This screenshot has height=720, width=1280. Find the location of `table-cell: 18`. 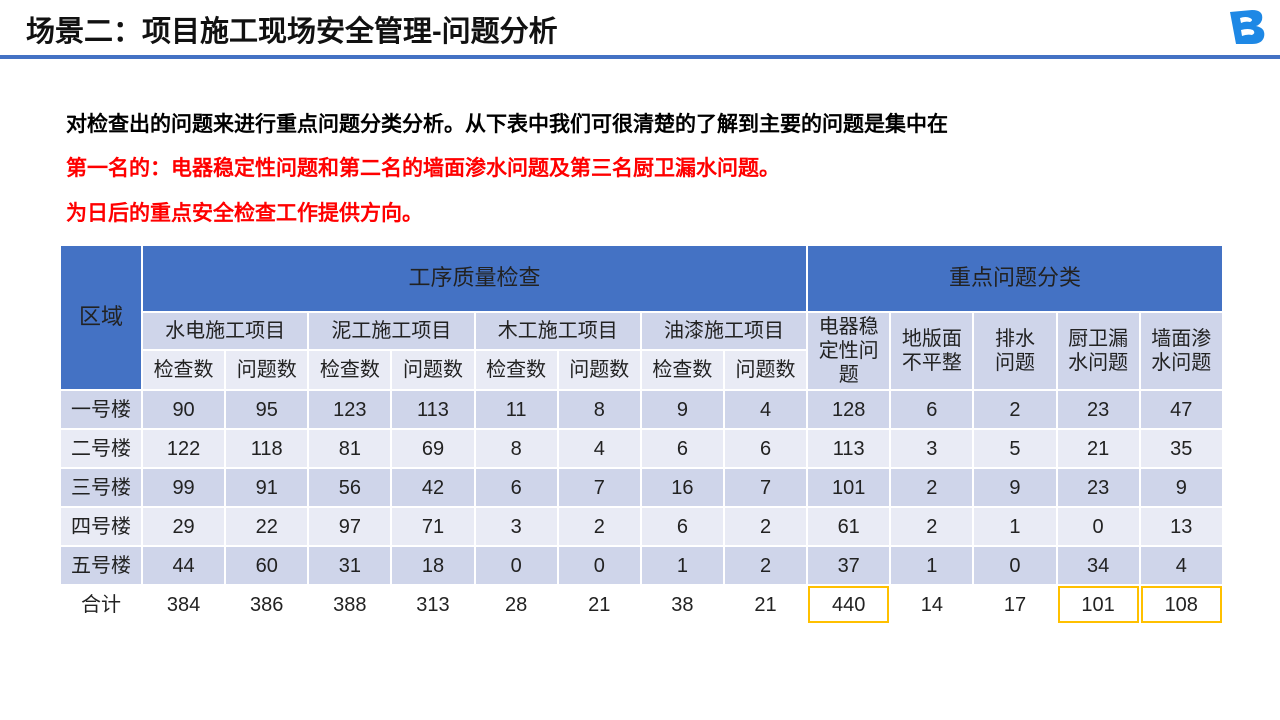

table-cell: 18 is located at coordinates (433, 565).